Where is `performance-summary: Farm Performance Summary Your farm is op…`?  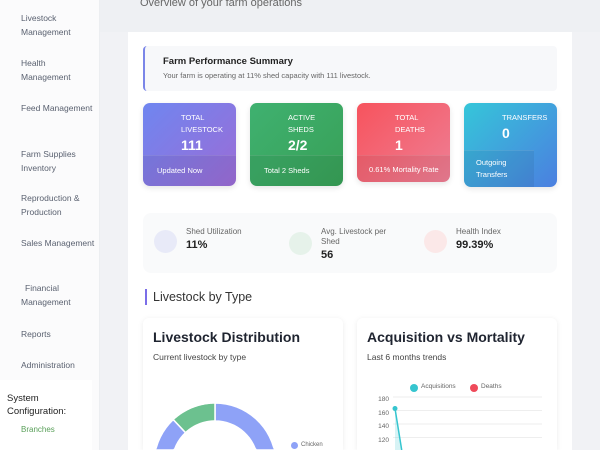 performance-summary: Farm Performance Summary Your farm is op… is located at coordinates (350, 68).